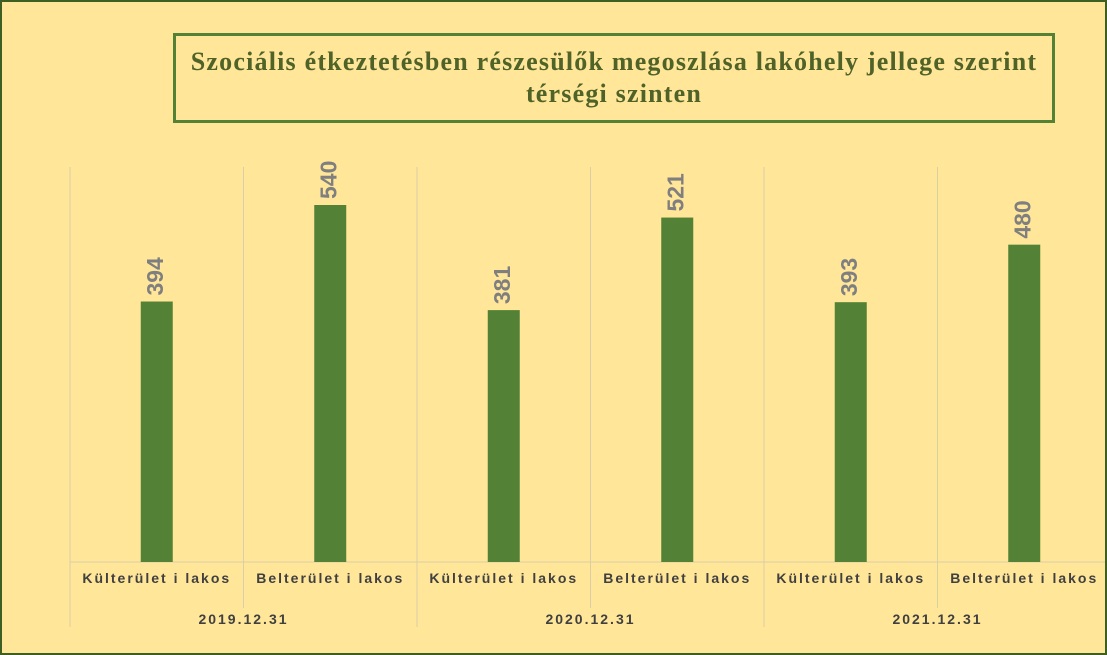 The height and width of the screenshot is (655, 1107). Describe the element at coordinates (328, 180) in the screenshot. I see `data-label: 540` at that location.